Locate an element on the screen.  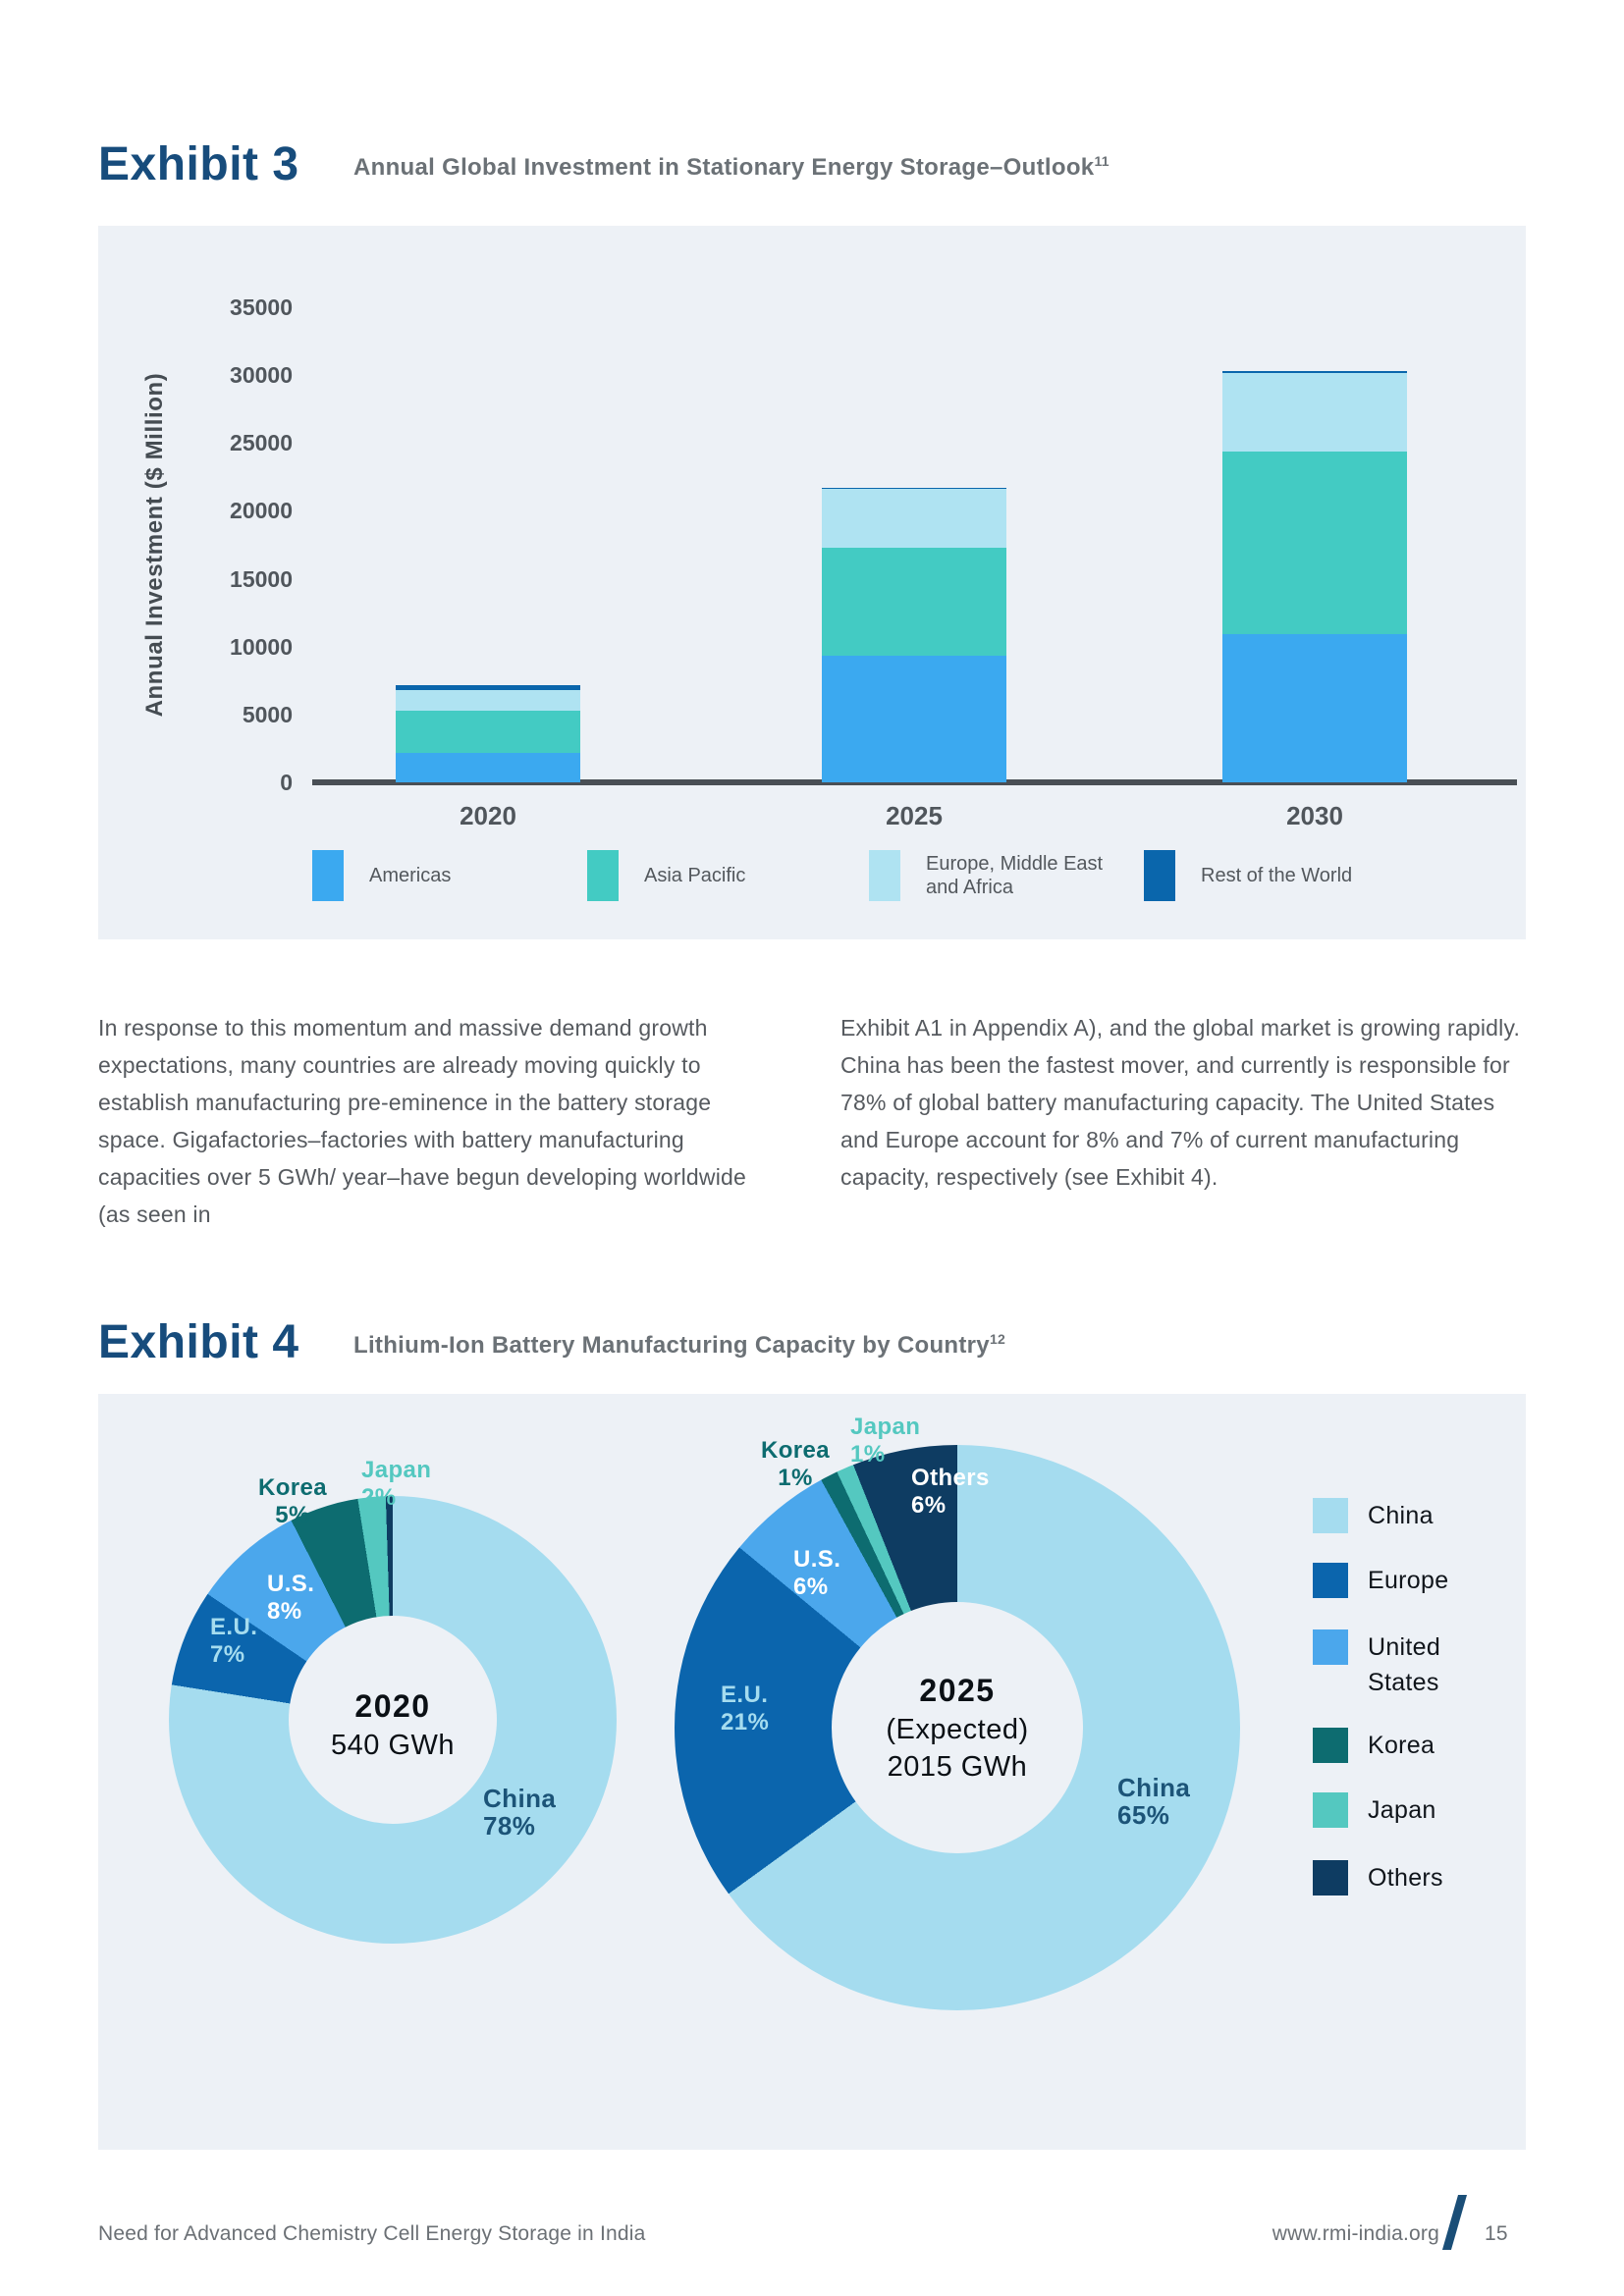
legend-item: Europe, Middle East and Africa is located at coordinates (986, 875).